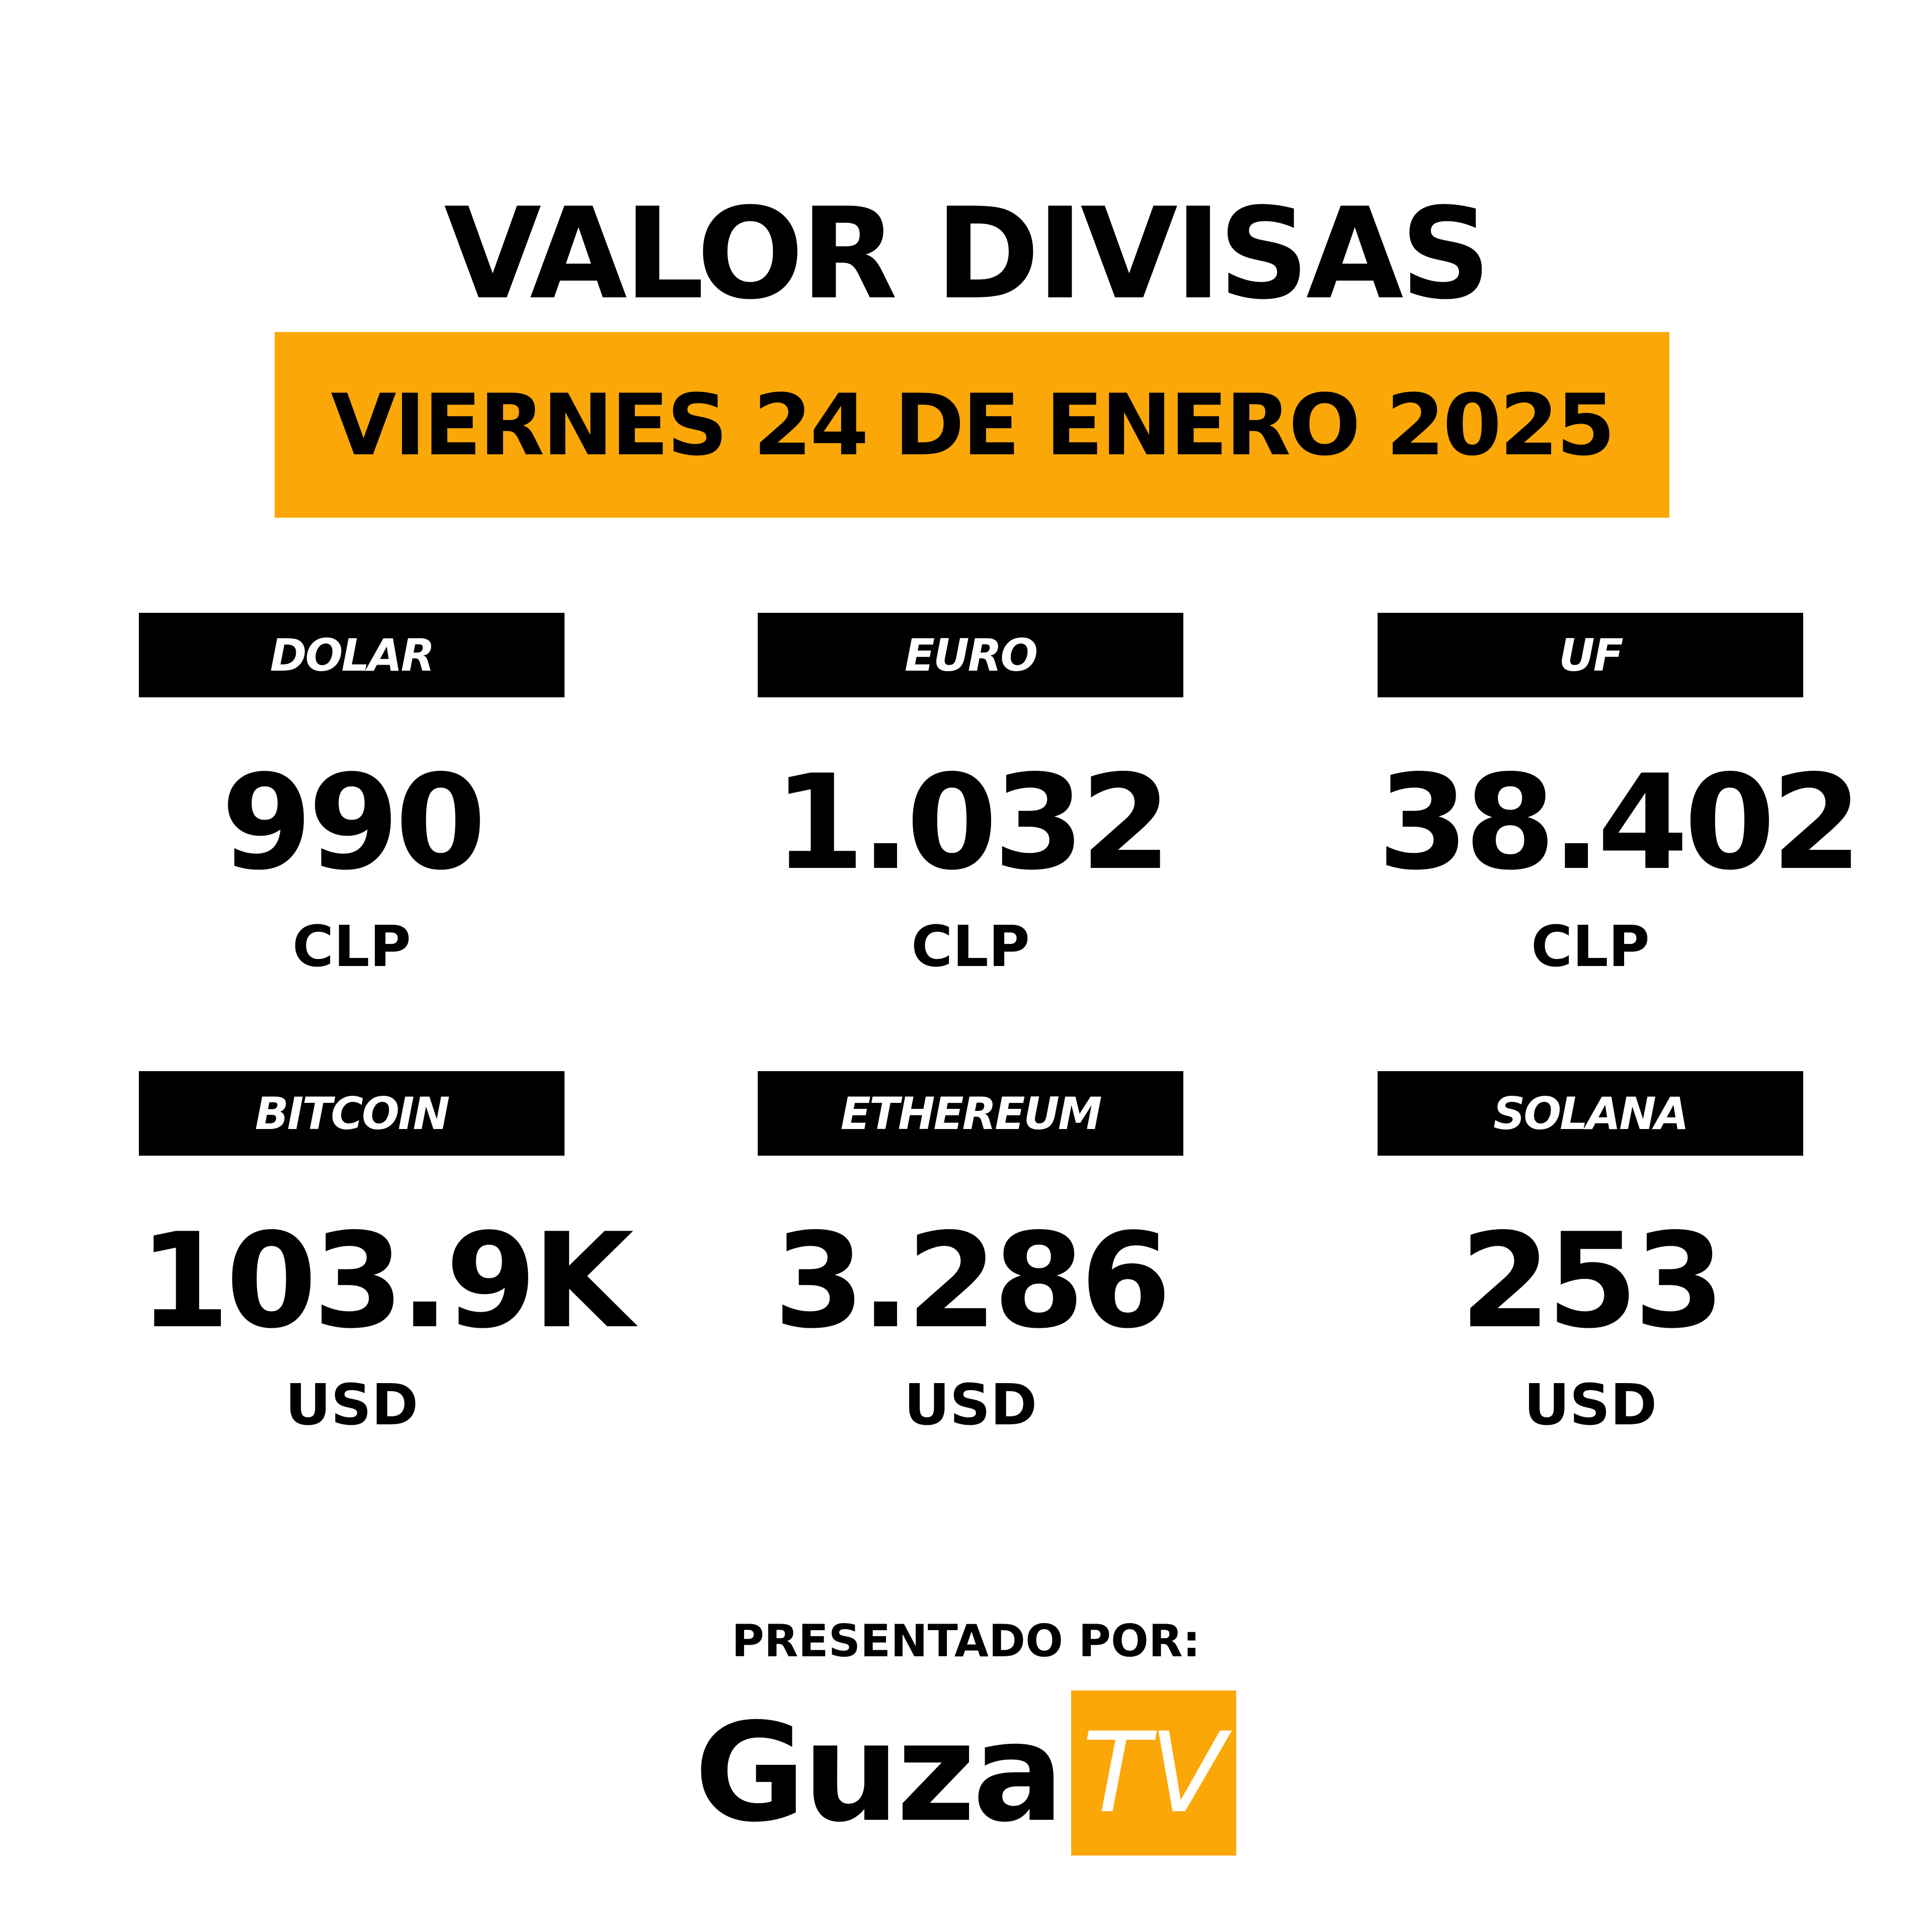 Image resolution: width=1932 pixels, height=1932 pixels. I want to click on rate-value: 38.402, so click(1620, 823).